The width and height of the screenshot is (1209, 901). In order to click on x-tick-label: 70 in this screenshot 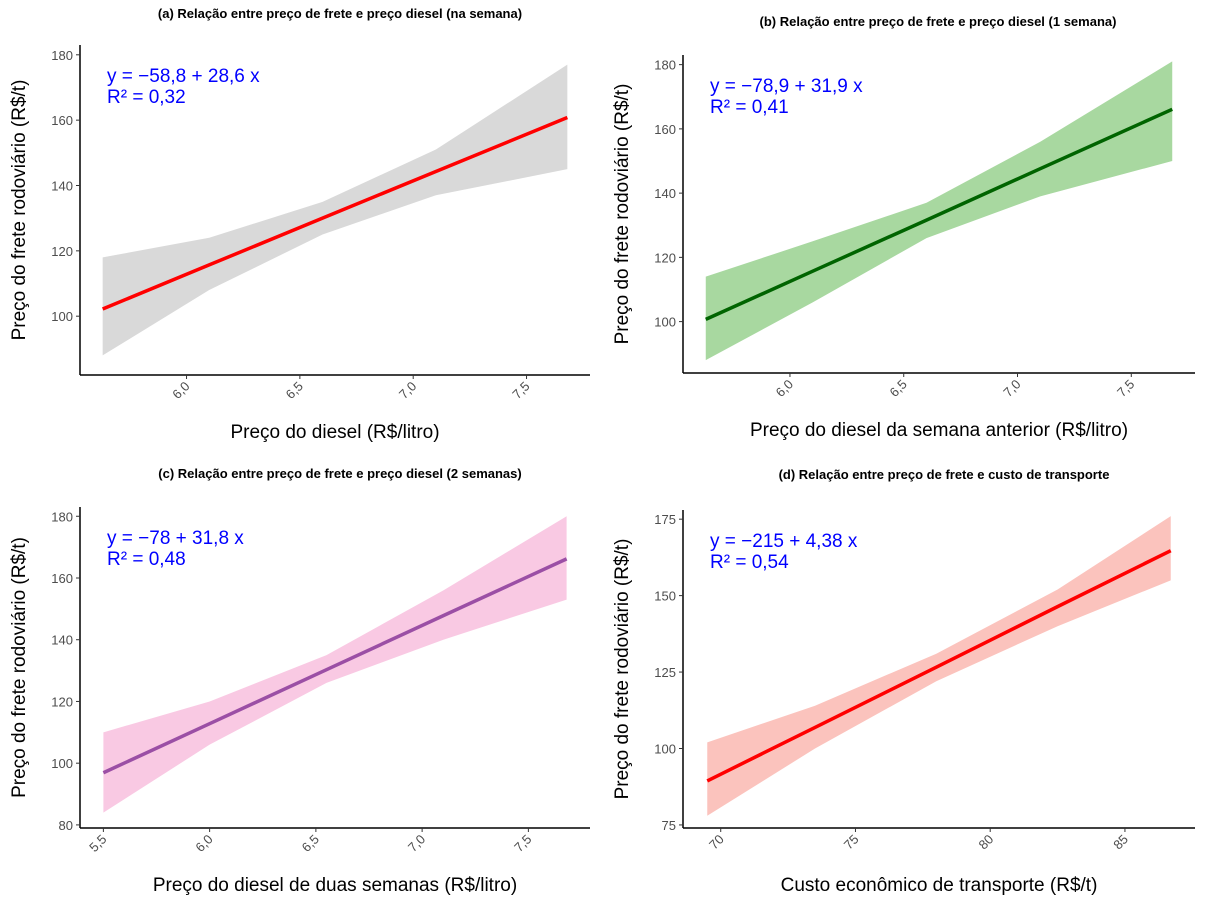, I will do `click(716, 842)`.